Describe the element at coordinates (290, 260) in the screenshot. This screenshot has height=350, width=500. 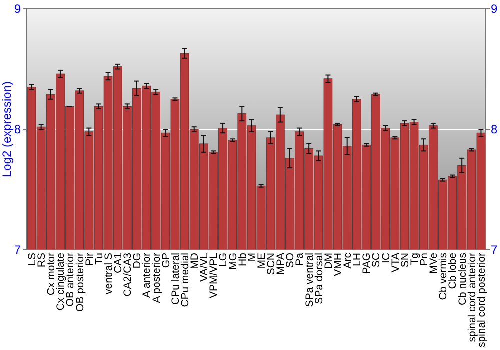
I see `x-tick-label: SO` at that location.